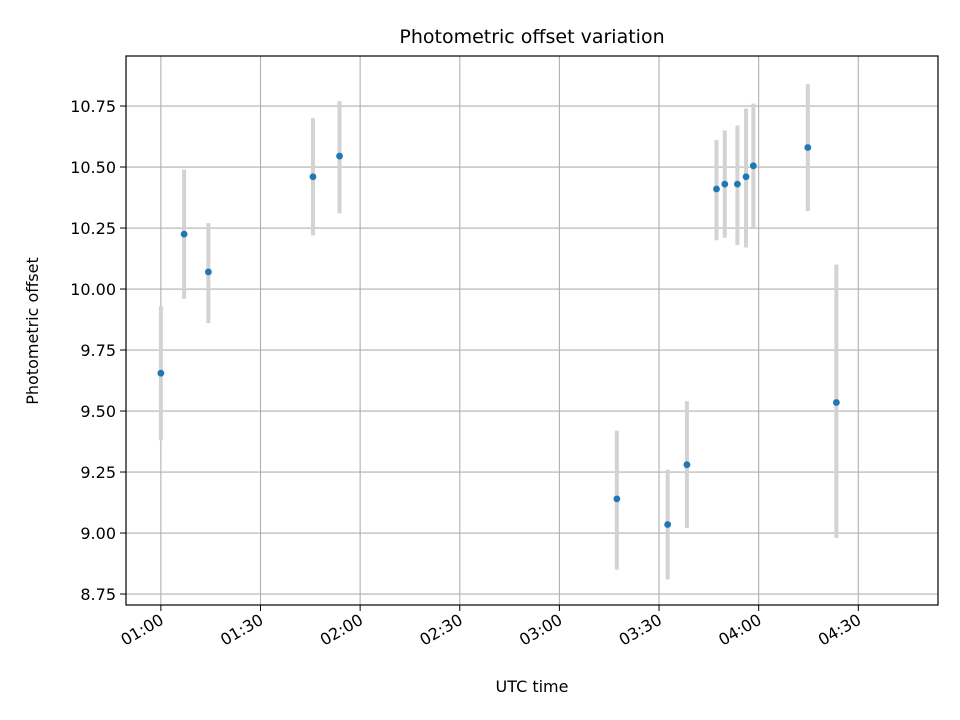 This screenshot has width=960, height=720. Describe the element at coordinates (93, 289) in the screenshot. I see `y-tick-label: 10.00` at that location.